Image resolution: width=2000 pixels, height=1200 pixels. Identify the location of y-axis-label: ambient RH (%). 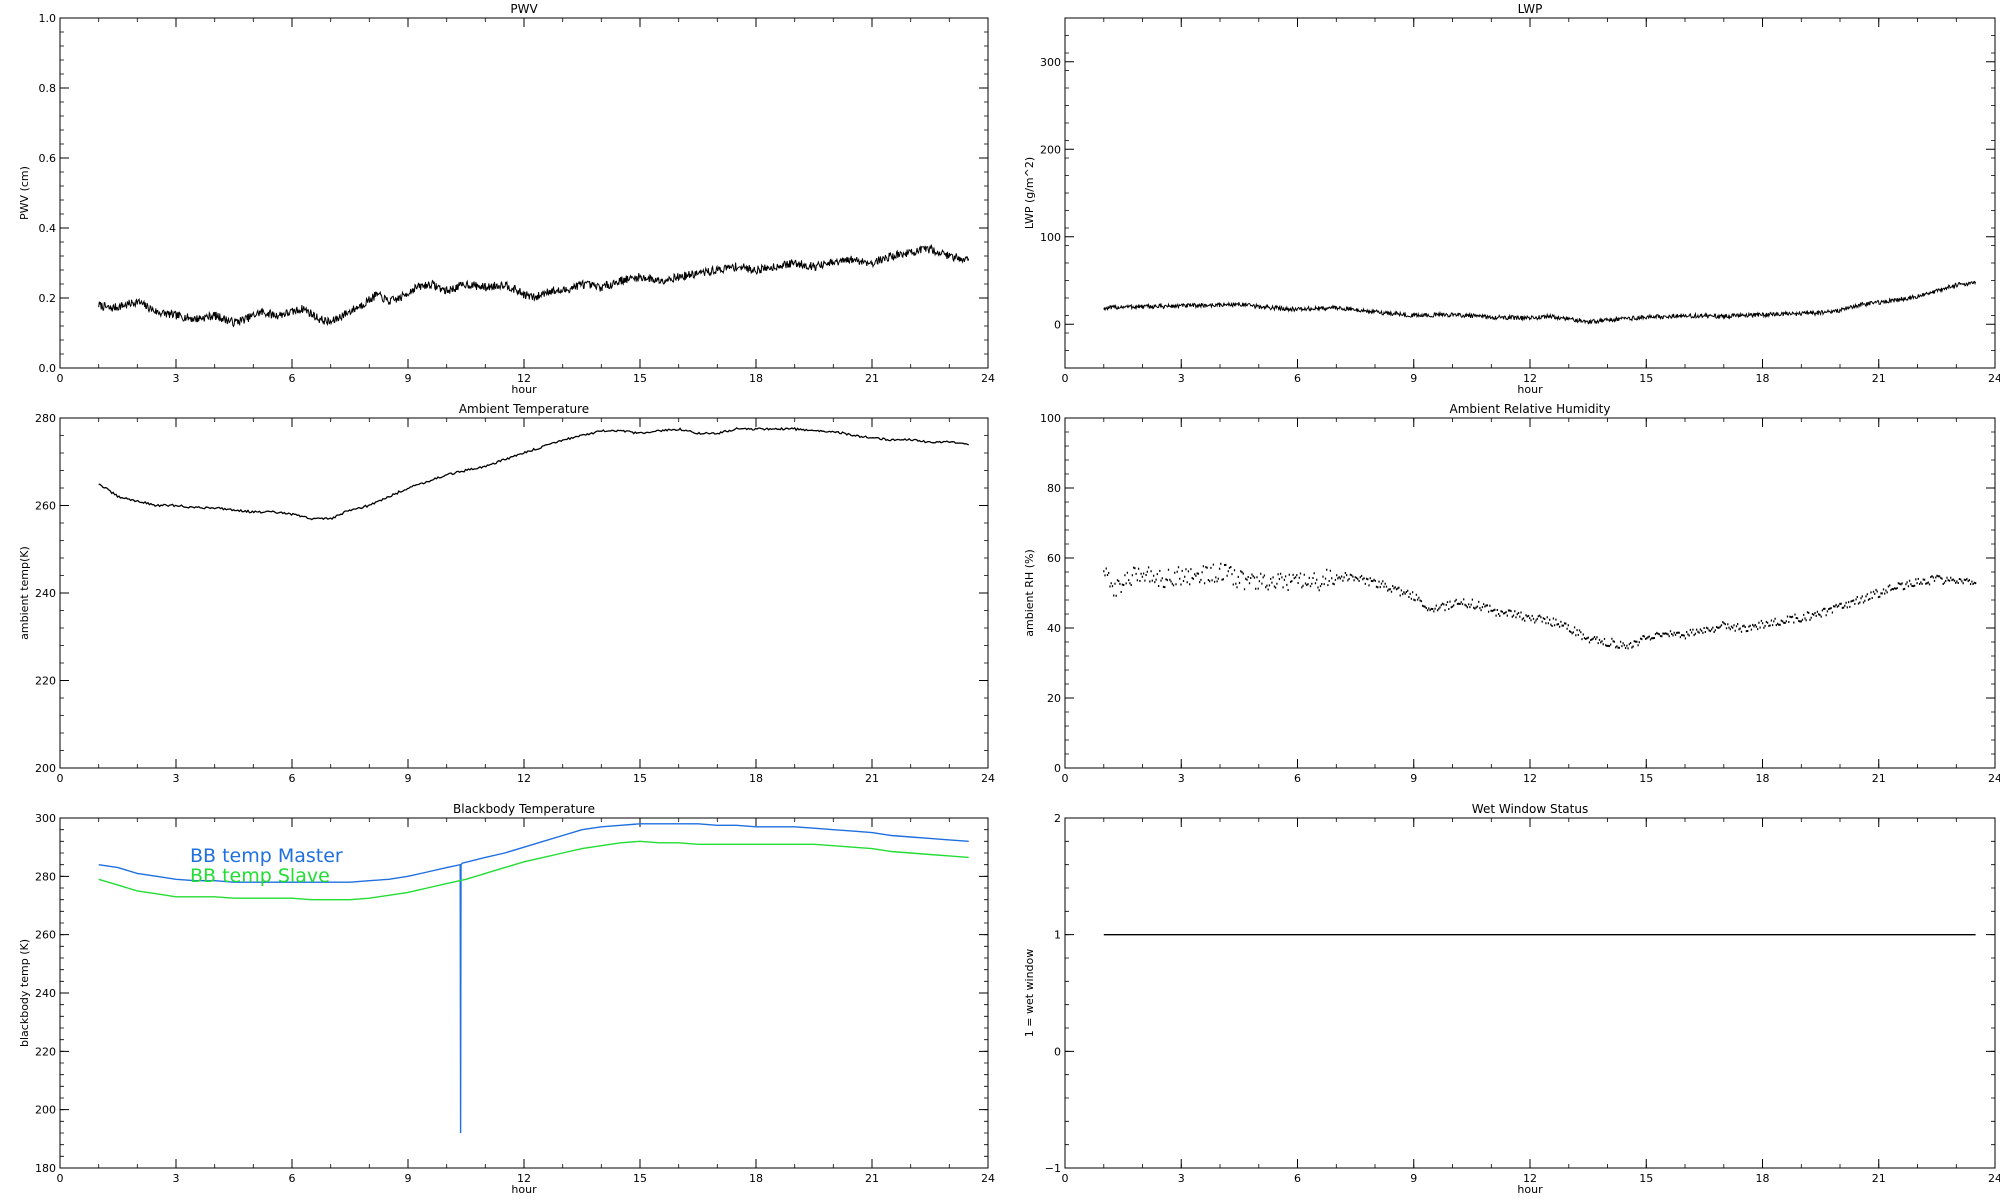
(1029, 593).